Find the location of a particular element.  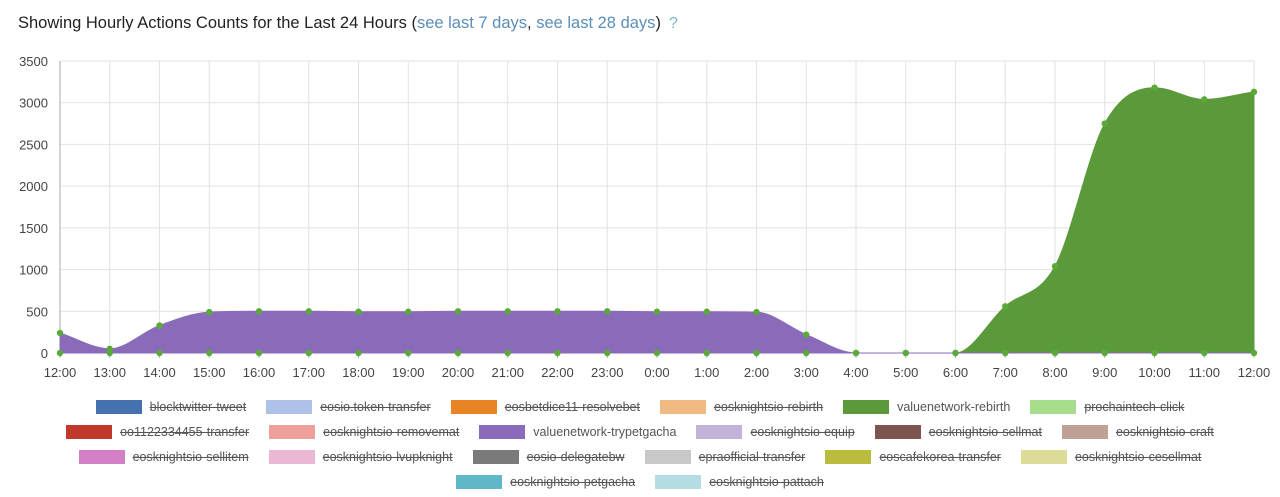

y-tick-label: 3500 is located at coordinates (33, 61).